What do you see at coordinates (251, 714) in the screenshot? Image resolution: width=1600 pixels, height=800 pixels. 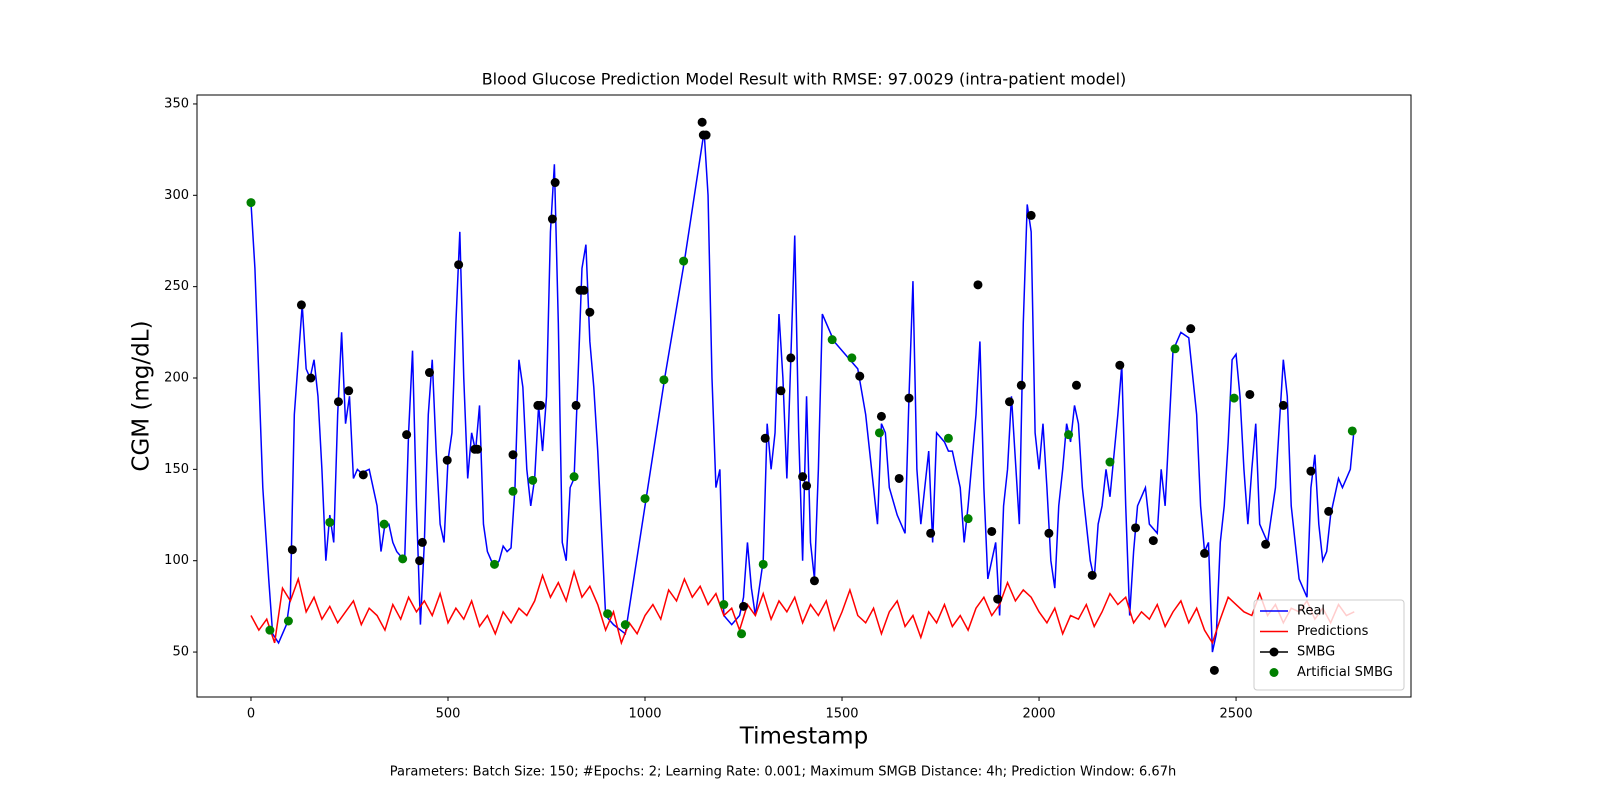 I see `x-tick-label: 0` at bounding box center [251, 714].